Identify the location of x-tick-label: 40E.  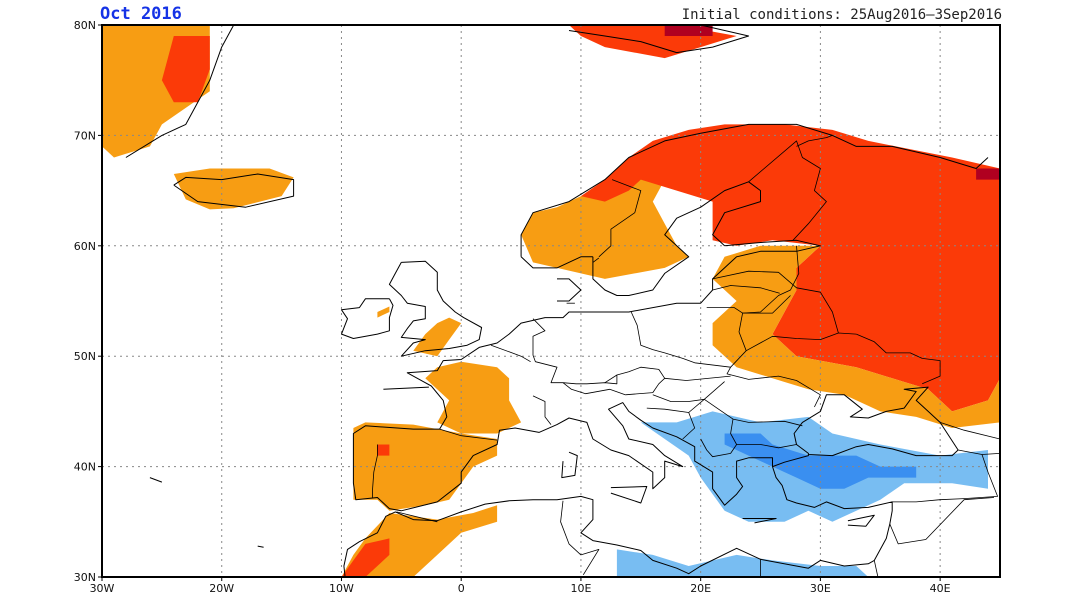
(940, 588).